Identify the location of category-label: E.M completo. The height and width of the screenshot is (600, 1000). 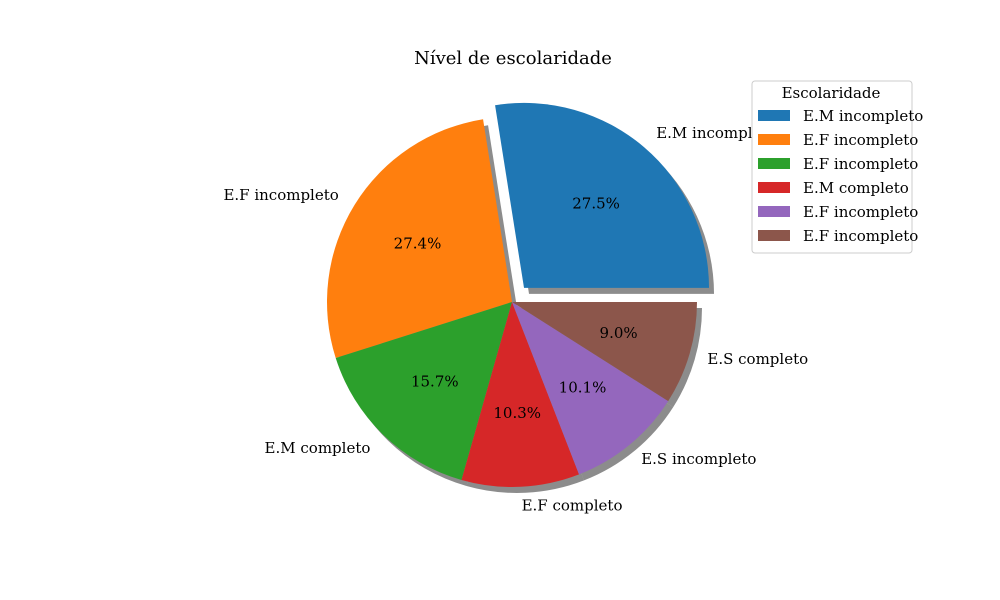
(318, 448).